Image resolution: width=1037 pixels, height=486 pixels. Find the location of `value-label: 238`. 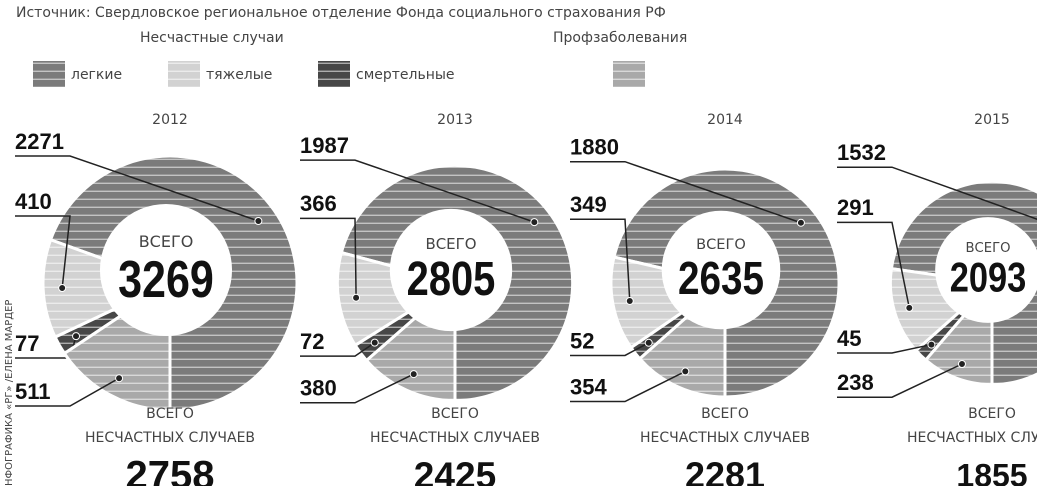

value-label: 238 is located at coordinates (855, 382).